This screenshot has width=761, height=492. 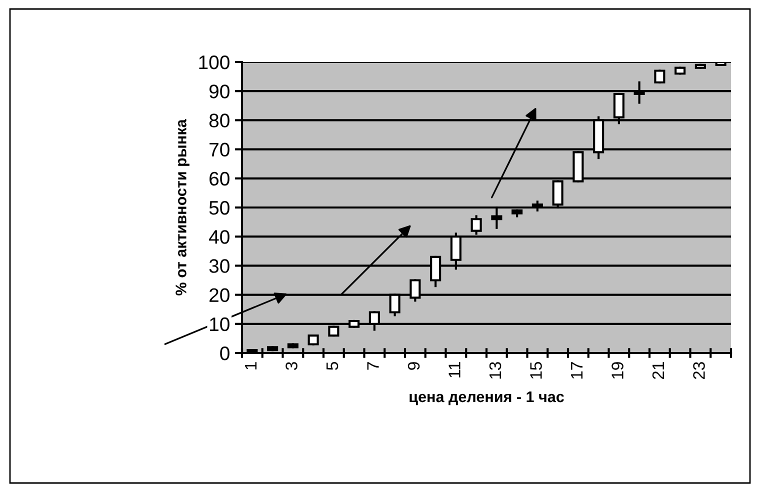 I want to click on x-tick-label: 11, so click(x=454, y=370).